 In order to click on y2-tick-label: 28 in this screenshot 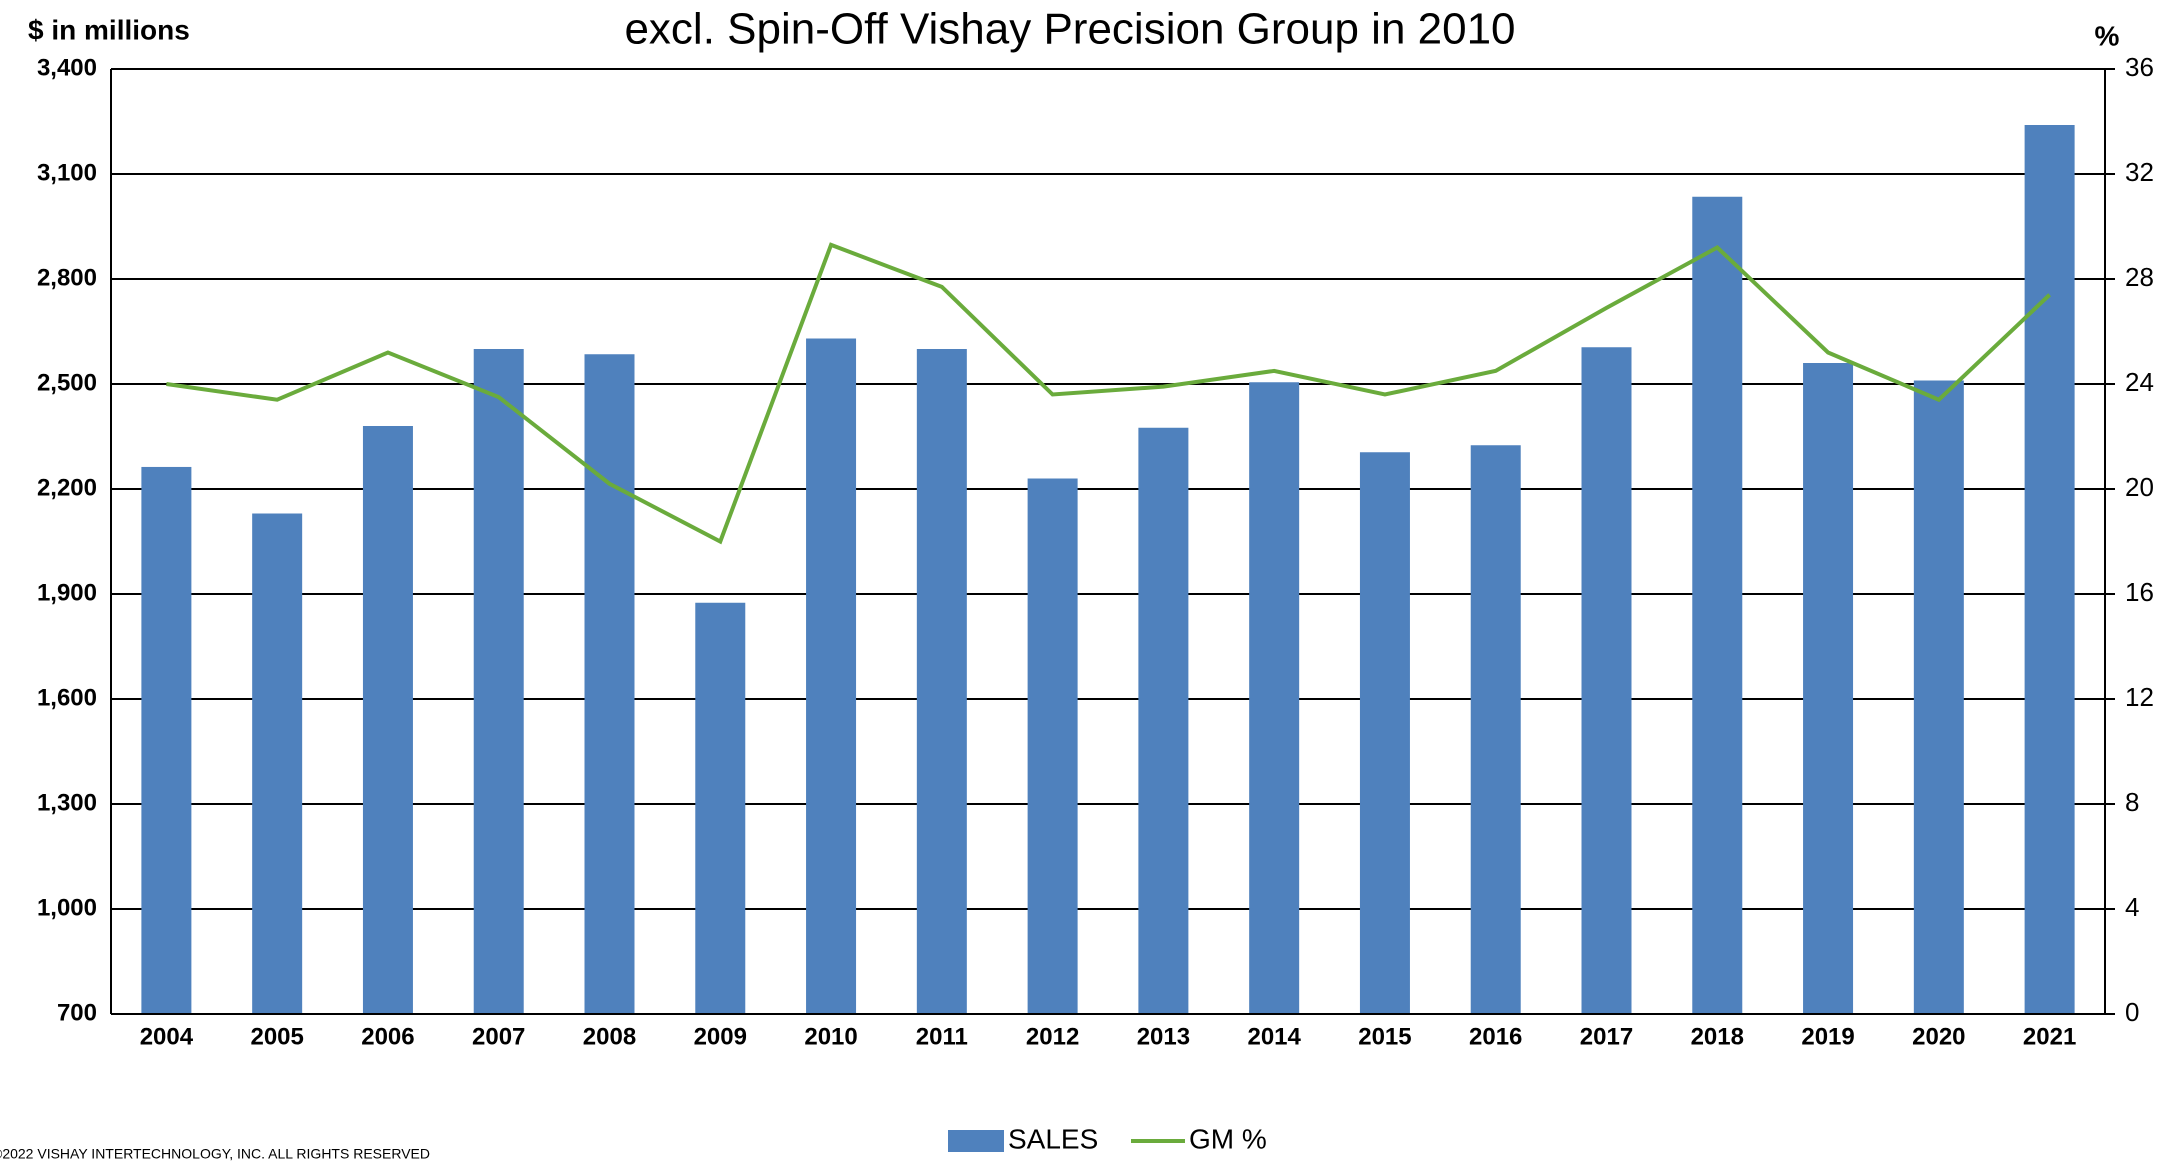, I will do `click(2139, 277)`.